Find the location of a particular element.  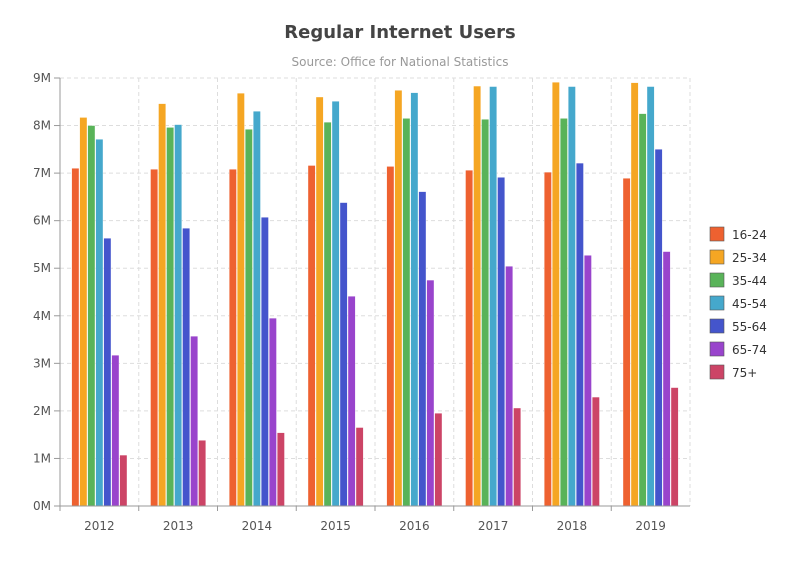

bar-55-64-2014 is located at coordinates (265, 362).